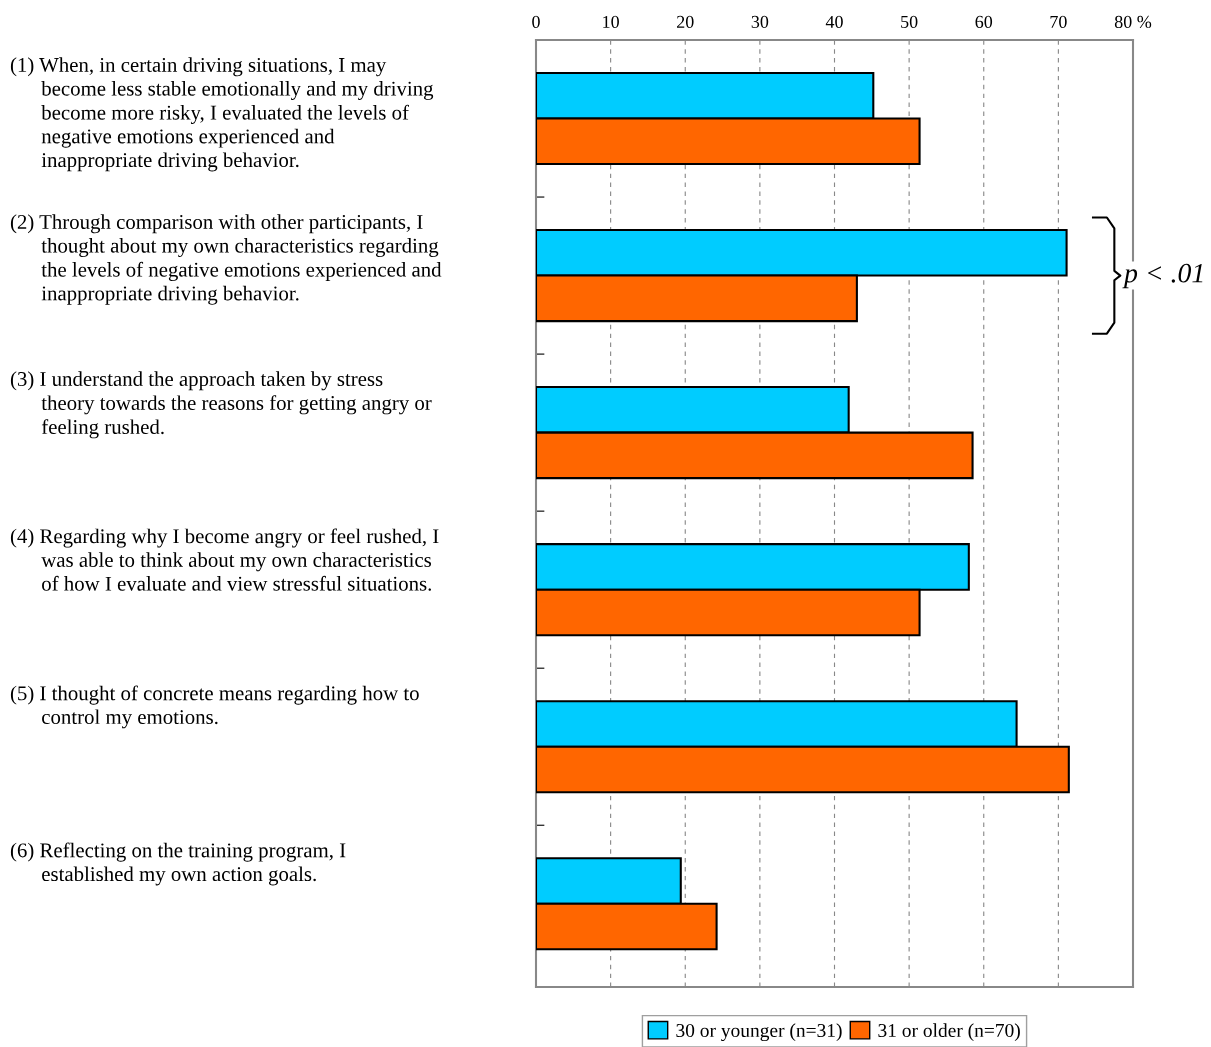  What do you see at coordinates (178, 864) in the screenshot?
I see `y-tick-label: (6) Reflecting on the training program, I established my own action goals.` at bounding box center [178, 864].